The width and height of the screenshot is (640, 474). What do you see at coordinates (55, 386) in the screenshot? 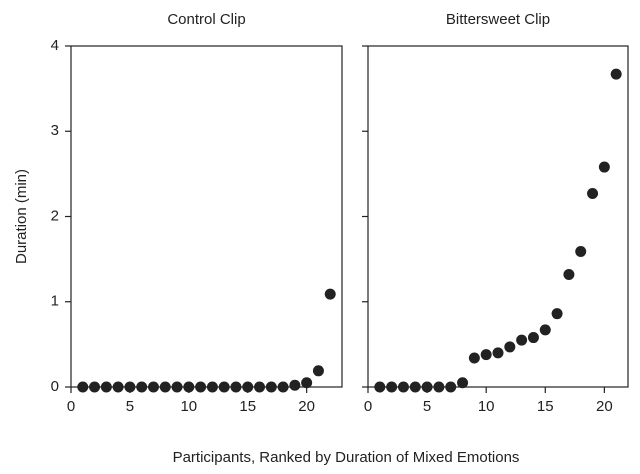
I see `y-tick-label: 0` at bounding box center [55, 386].